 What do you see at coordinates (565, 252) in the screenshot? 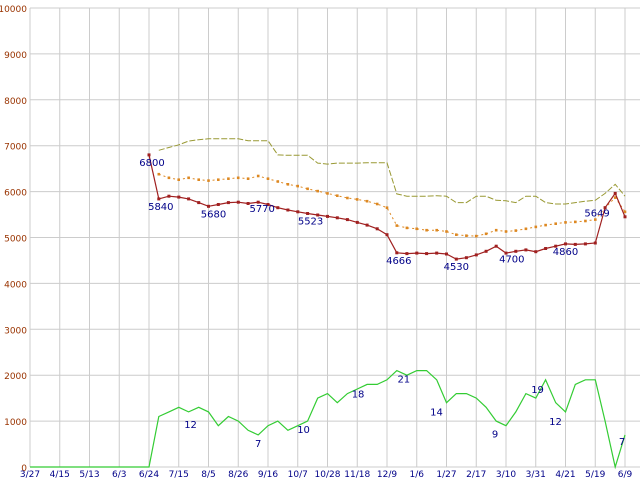
I see `point-label: 4860` at bounding box center [565, 252].